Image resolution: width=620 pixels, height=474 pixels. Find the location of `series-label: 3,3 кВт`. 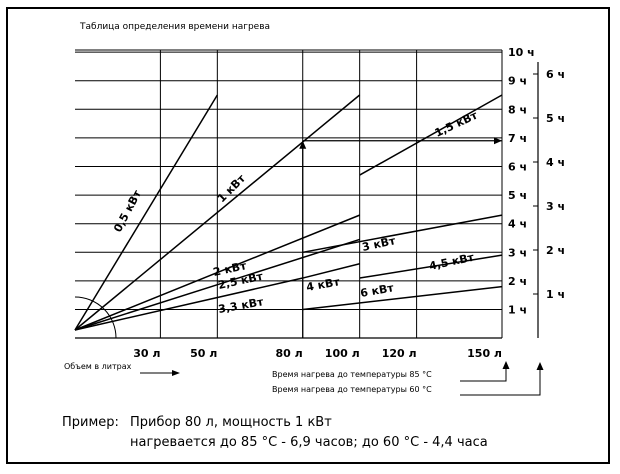

series-label: 3,3 кВт is located at coordinates (241, 305).